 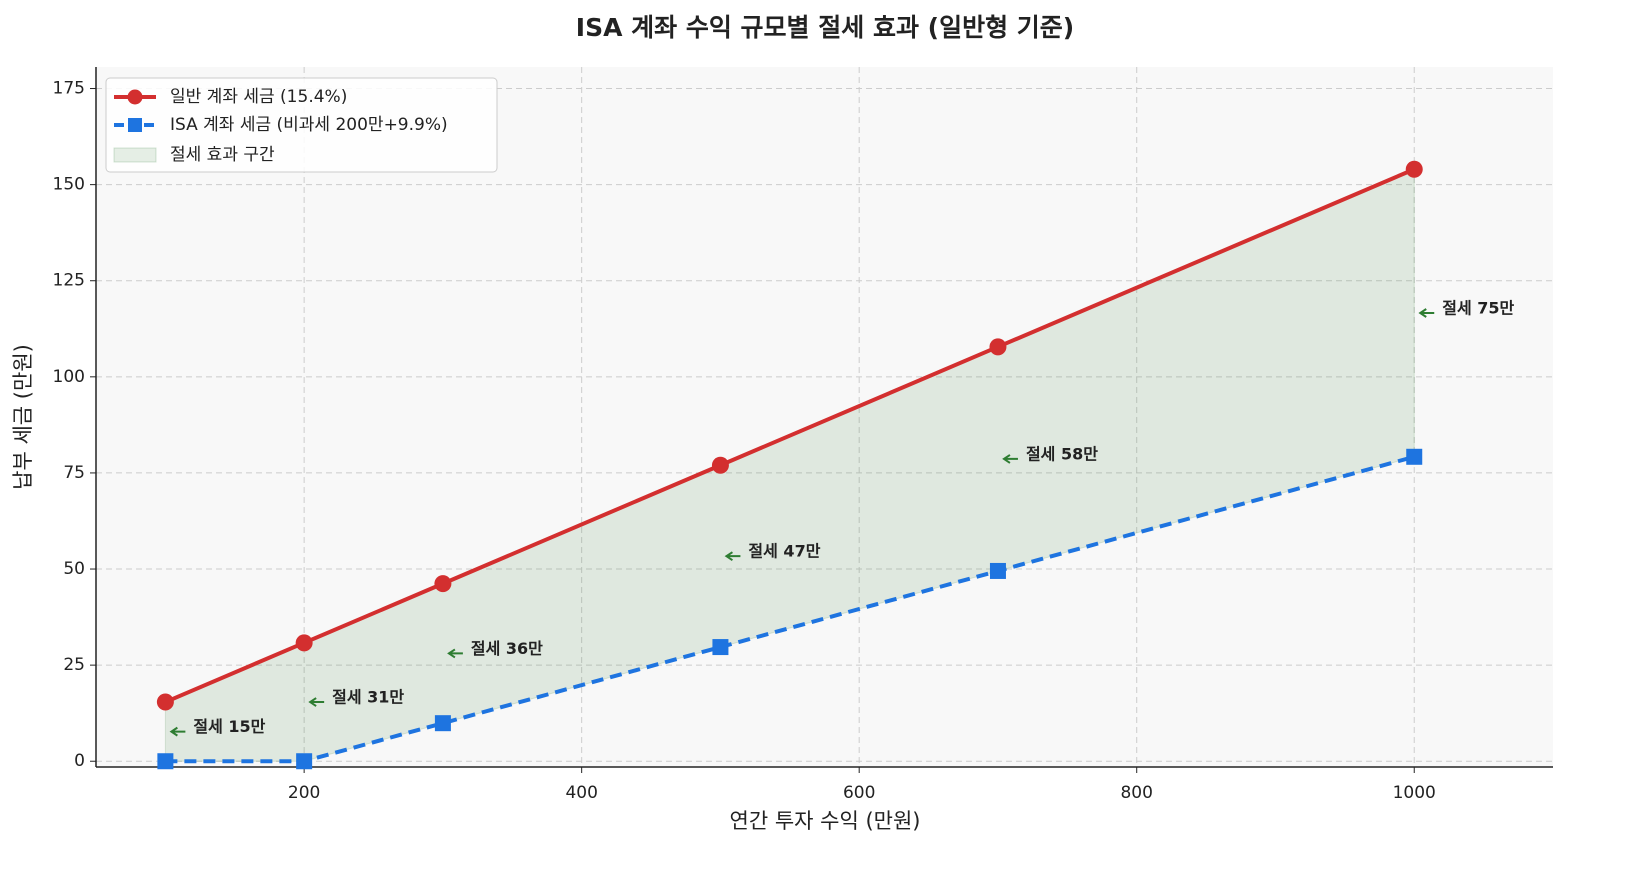 What do you see at coordinates (784, 551) in the screenshot?
I see `annotation: 절세 47만` at bounding box center [784, 551].